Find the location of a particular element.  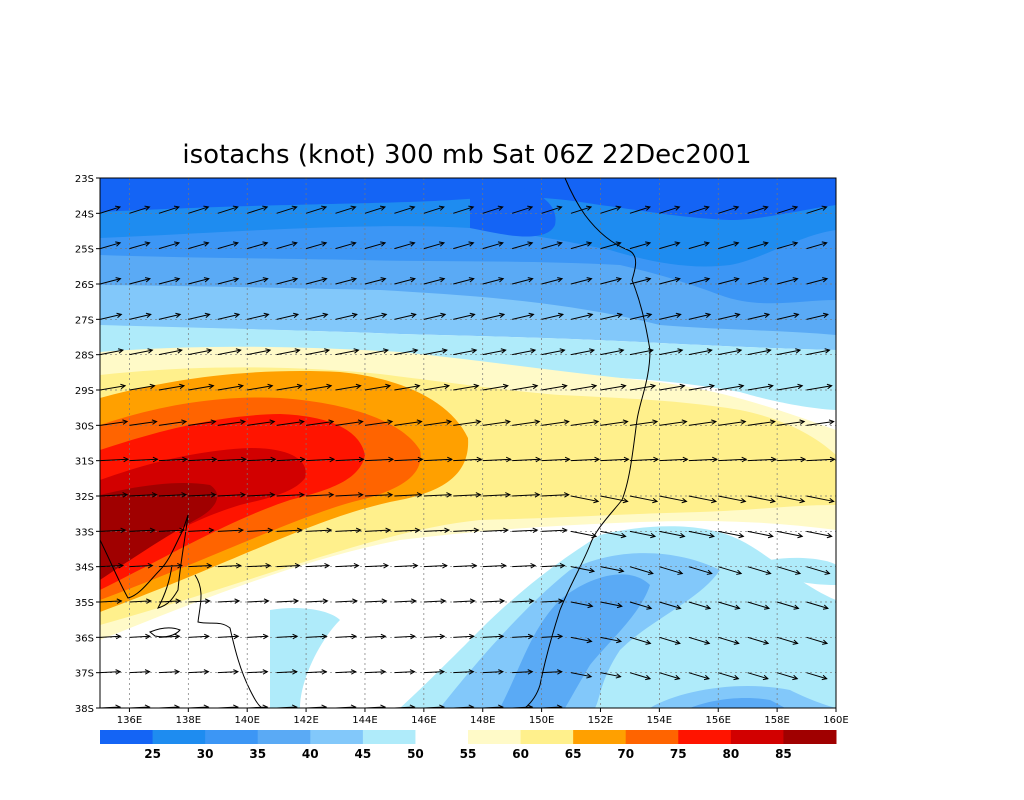

y-tick-label: 24S is located at coordinates (84, 214).